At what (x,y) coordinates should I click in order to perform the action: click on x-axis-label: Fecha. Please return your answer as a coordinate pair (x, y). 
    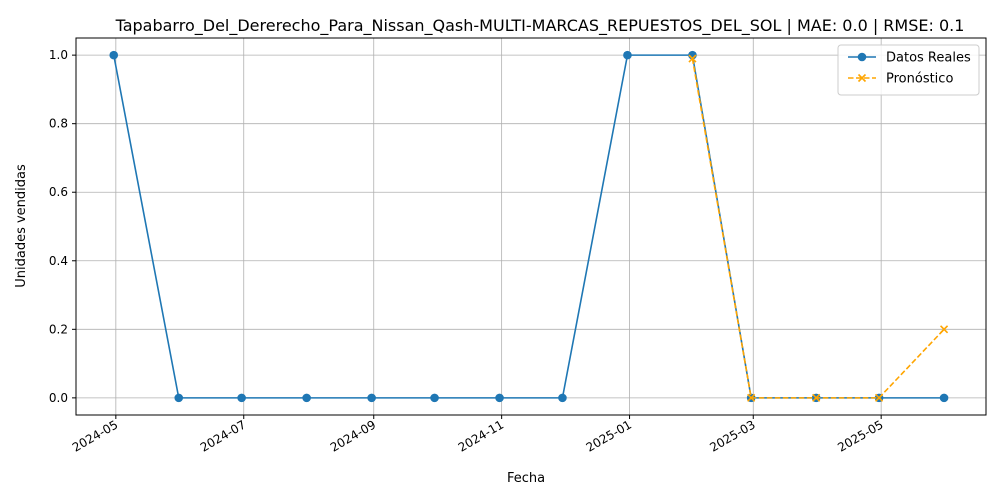
    Looking at the image, I should click on (526, 478).